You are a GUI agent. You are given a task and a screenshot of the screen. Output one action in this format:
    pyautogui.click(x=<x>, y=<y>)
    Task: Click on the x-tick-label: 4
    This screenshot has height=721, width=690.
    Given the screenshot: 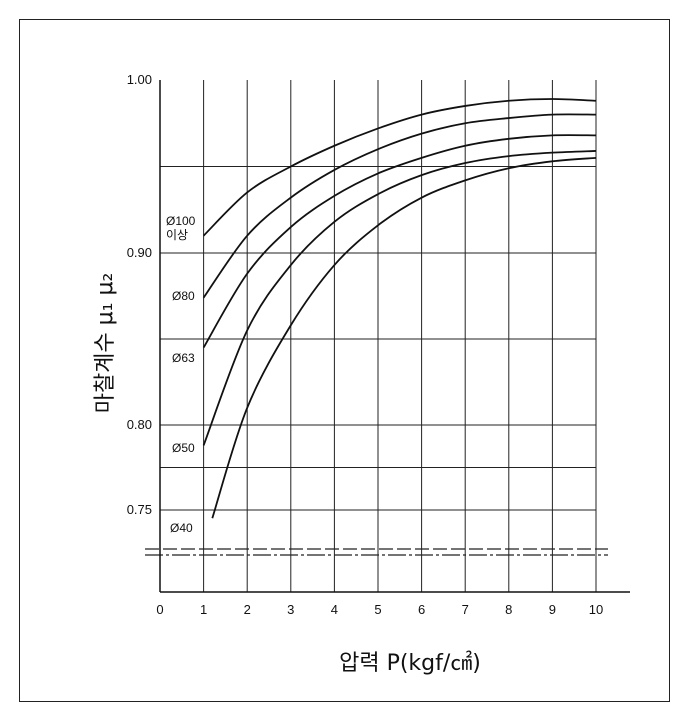 What is the action you would take?
    pyautogui.click(x=334, y=609)
    